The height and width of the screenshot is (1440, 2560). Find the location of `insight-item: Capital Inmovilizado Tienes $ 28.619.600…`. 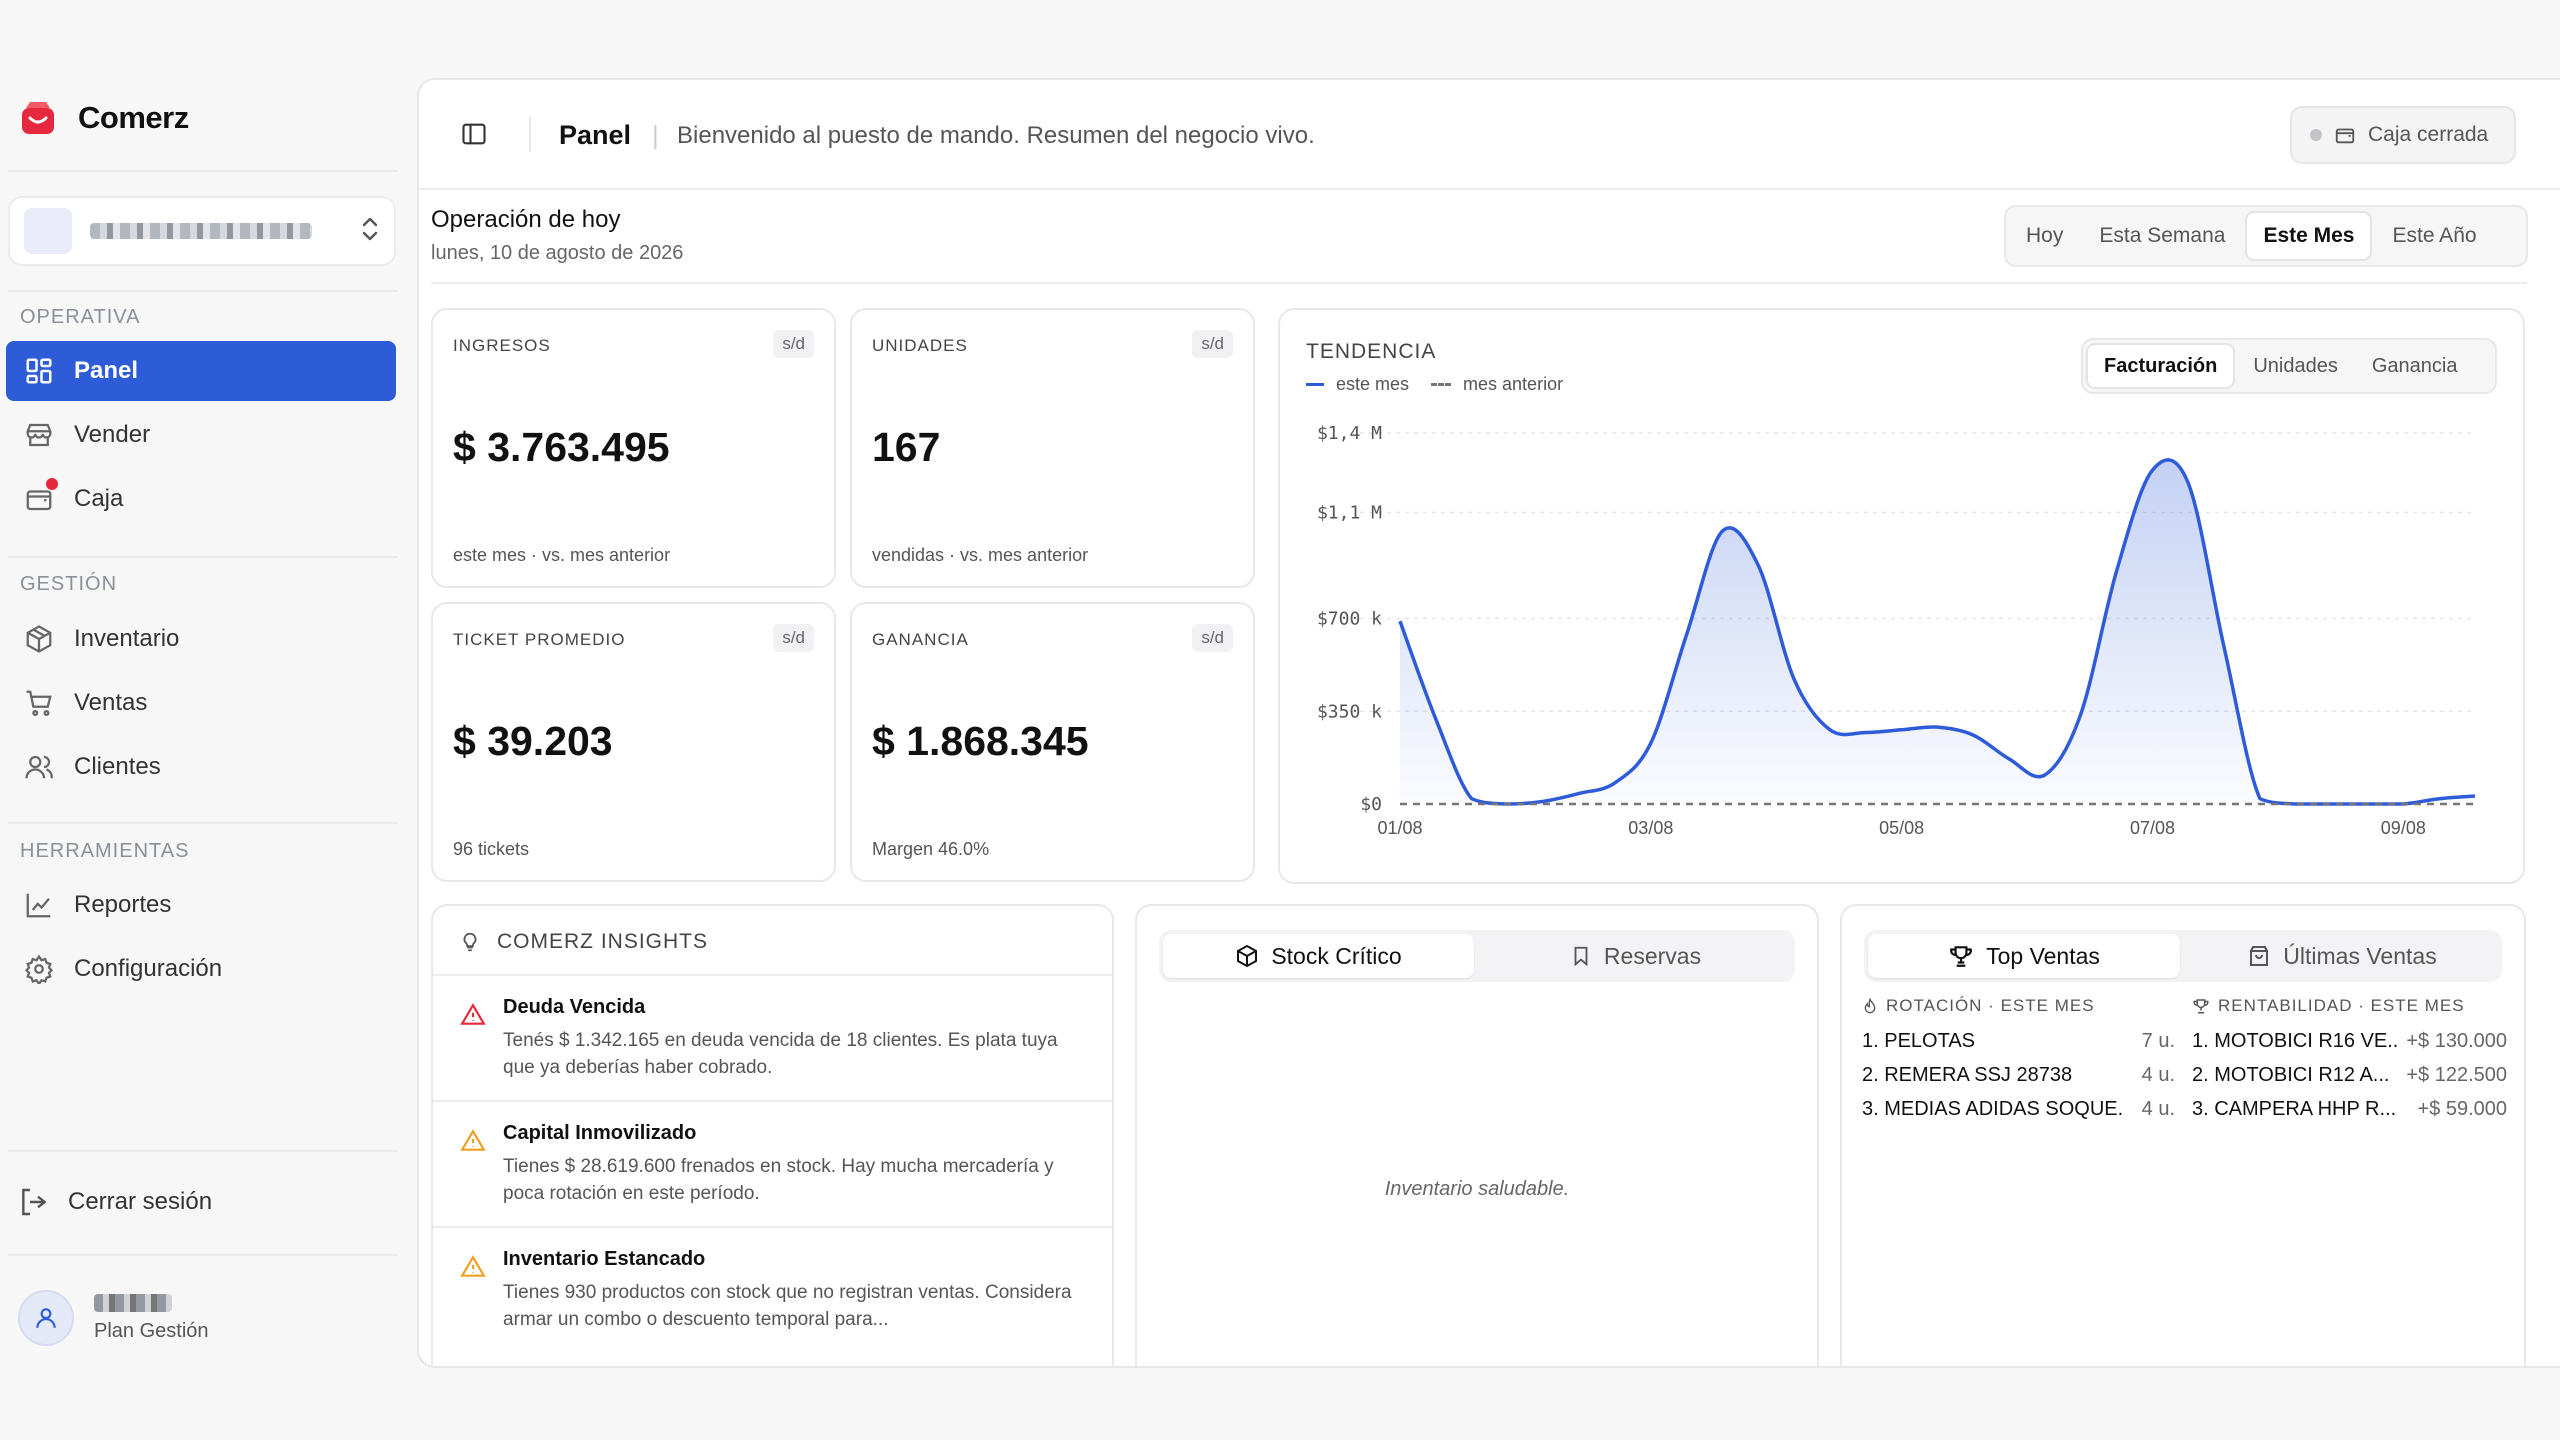

insight-item: Capital Inmovilizado Tienes $ 28.619.600… is located at coordinates (772, 1163).